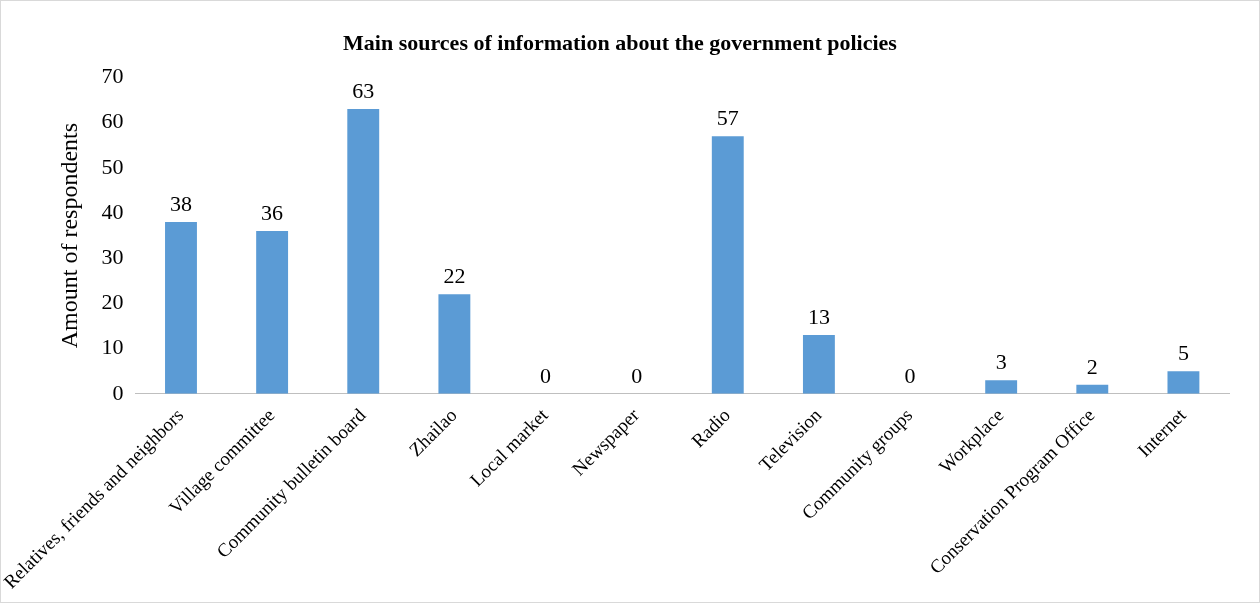 The height and width of the screenshot is (603, 1260). What do you see at coordinates (112, 76) in the screenshot?
I see `y-tick-label: 70` at bounding box center [112, 76].